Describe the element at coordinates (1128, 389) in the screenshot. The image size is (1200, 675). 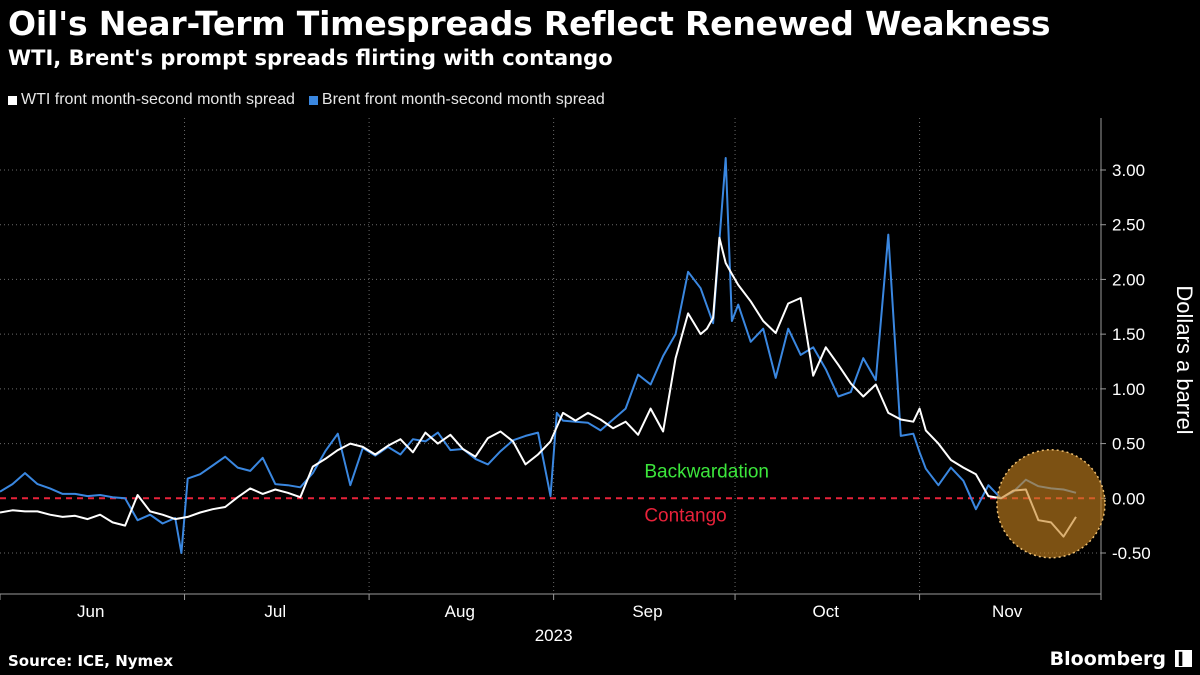
I see `y-tick-label: 1.00` at that location.